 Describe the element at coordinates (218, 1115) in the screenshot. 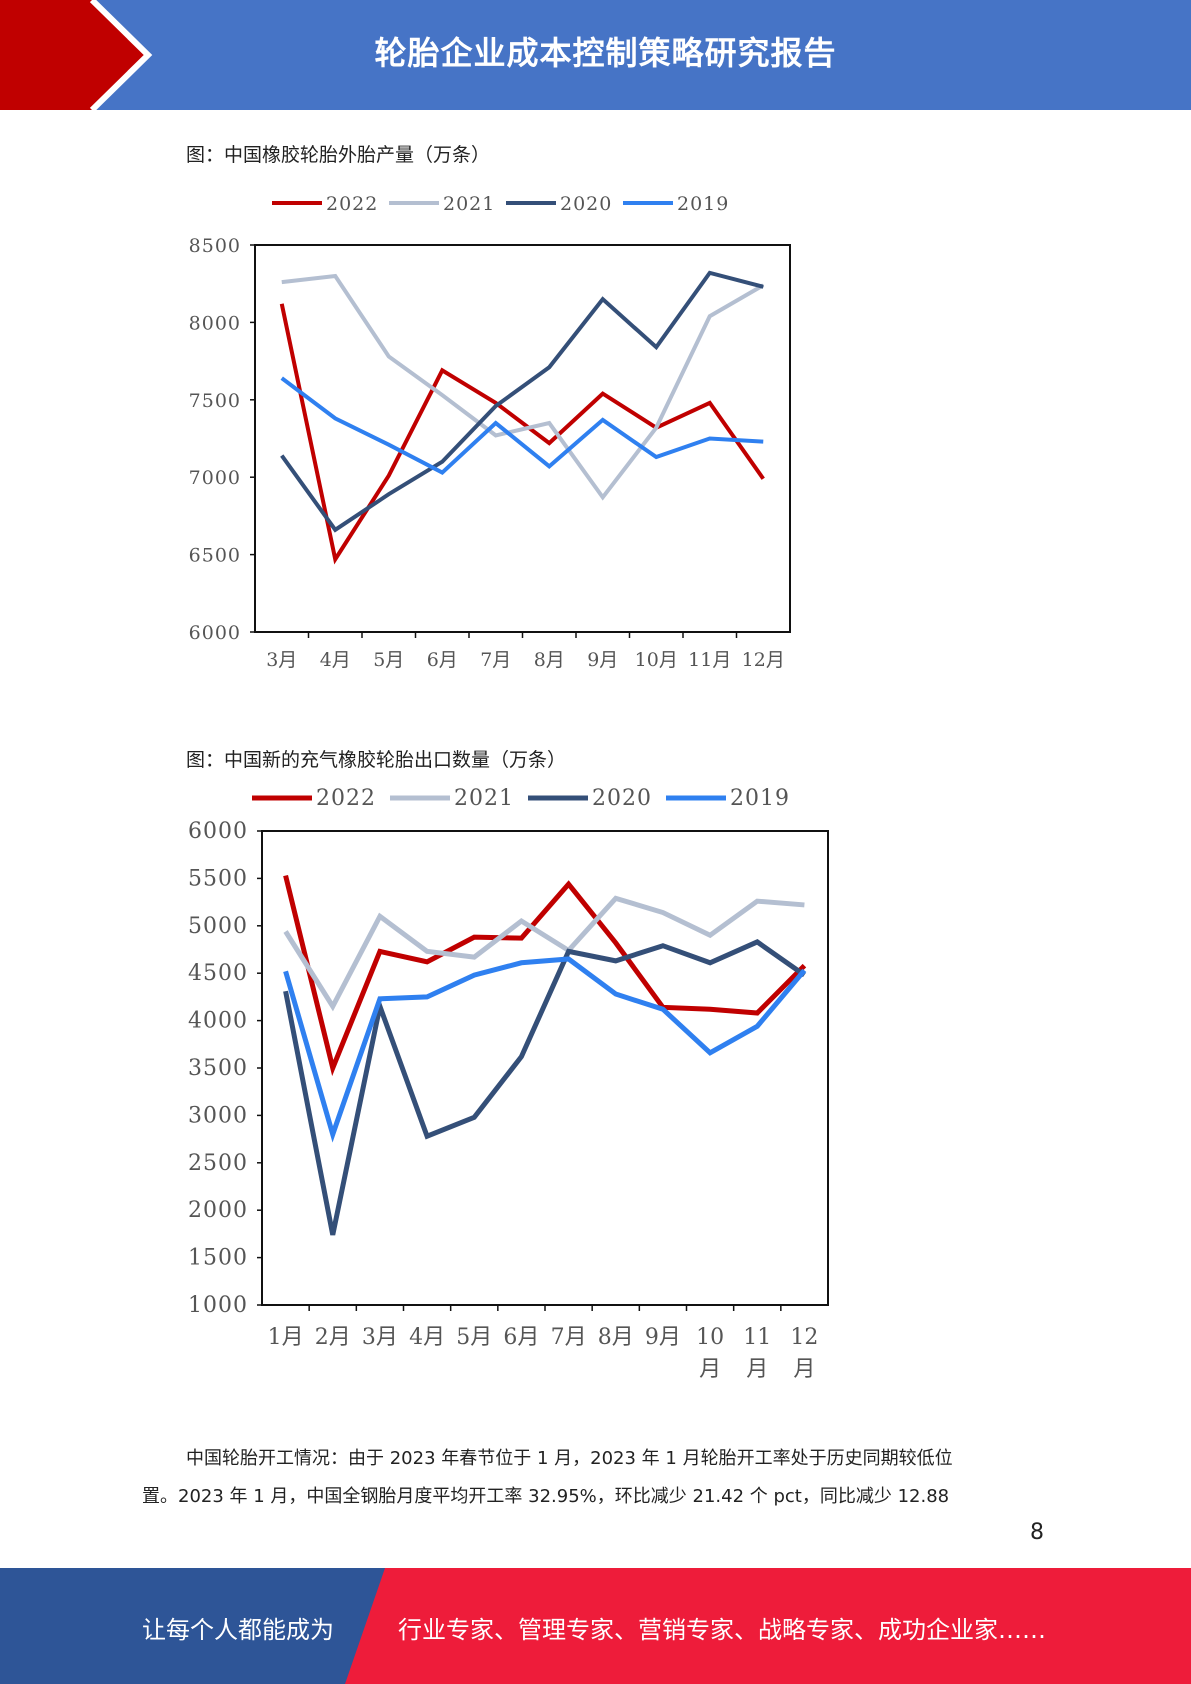

I see `y-tick-label: 3000` at that location.